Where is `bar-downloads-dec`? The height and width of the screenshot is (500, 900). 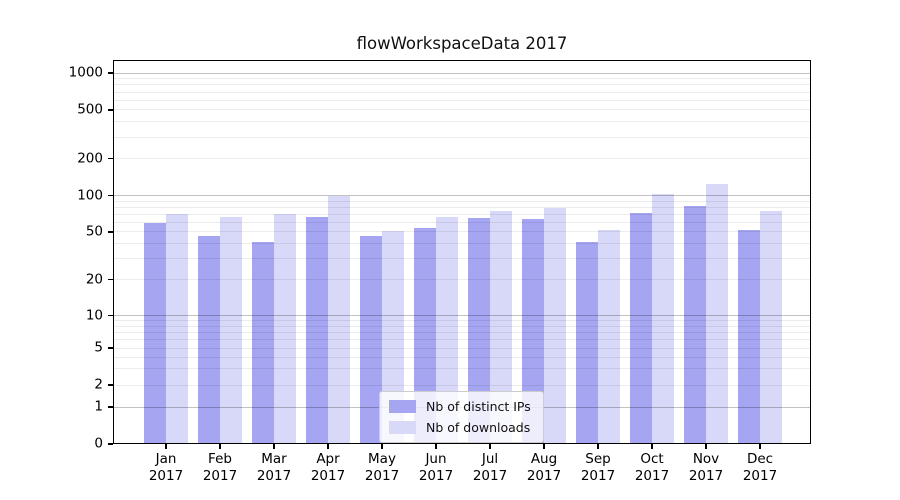 bar-downloads-dec is located at coordinates (771, 327).